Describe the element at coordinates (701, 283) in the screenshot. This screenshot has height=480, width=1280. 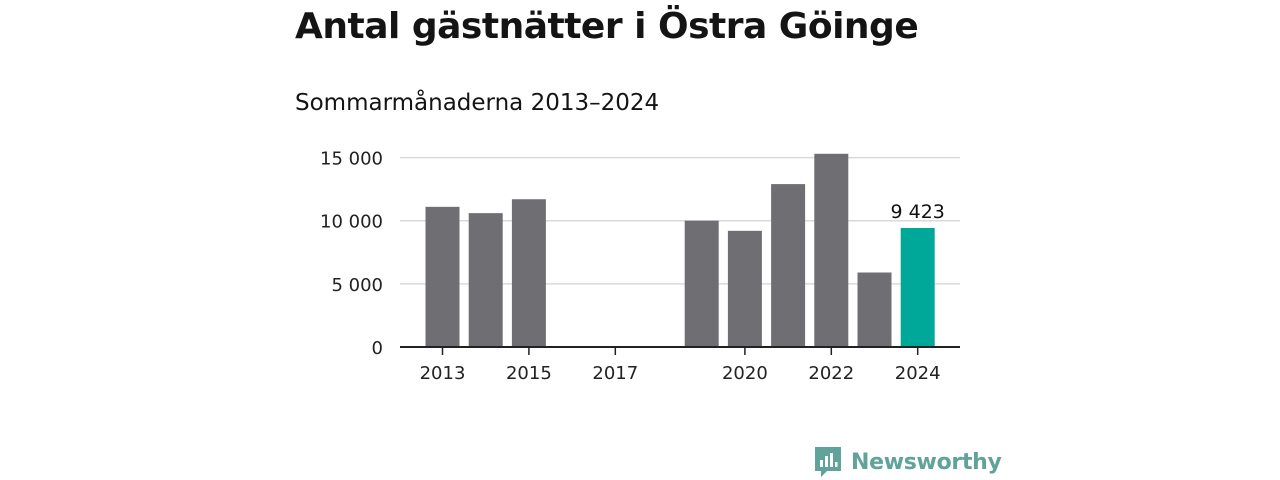
I see `bar-2019` at that location.